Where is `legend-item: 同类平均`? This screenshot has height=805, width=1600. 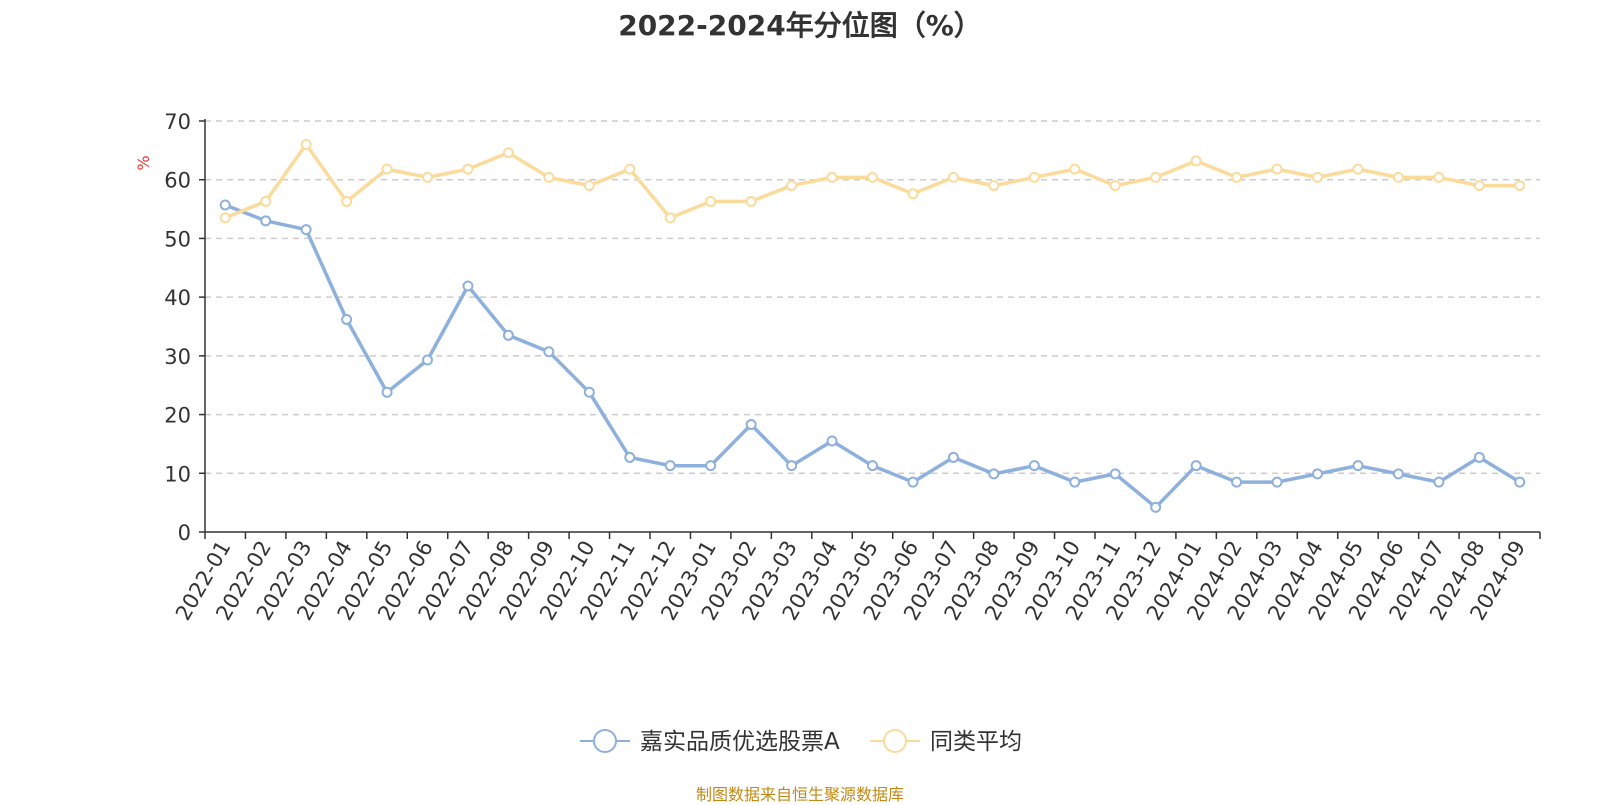 legend-item: 同类平均 is located at coordinates (946, 742).